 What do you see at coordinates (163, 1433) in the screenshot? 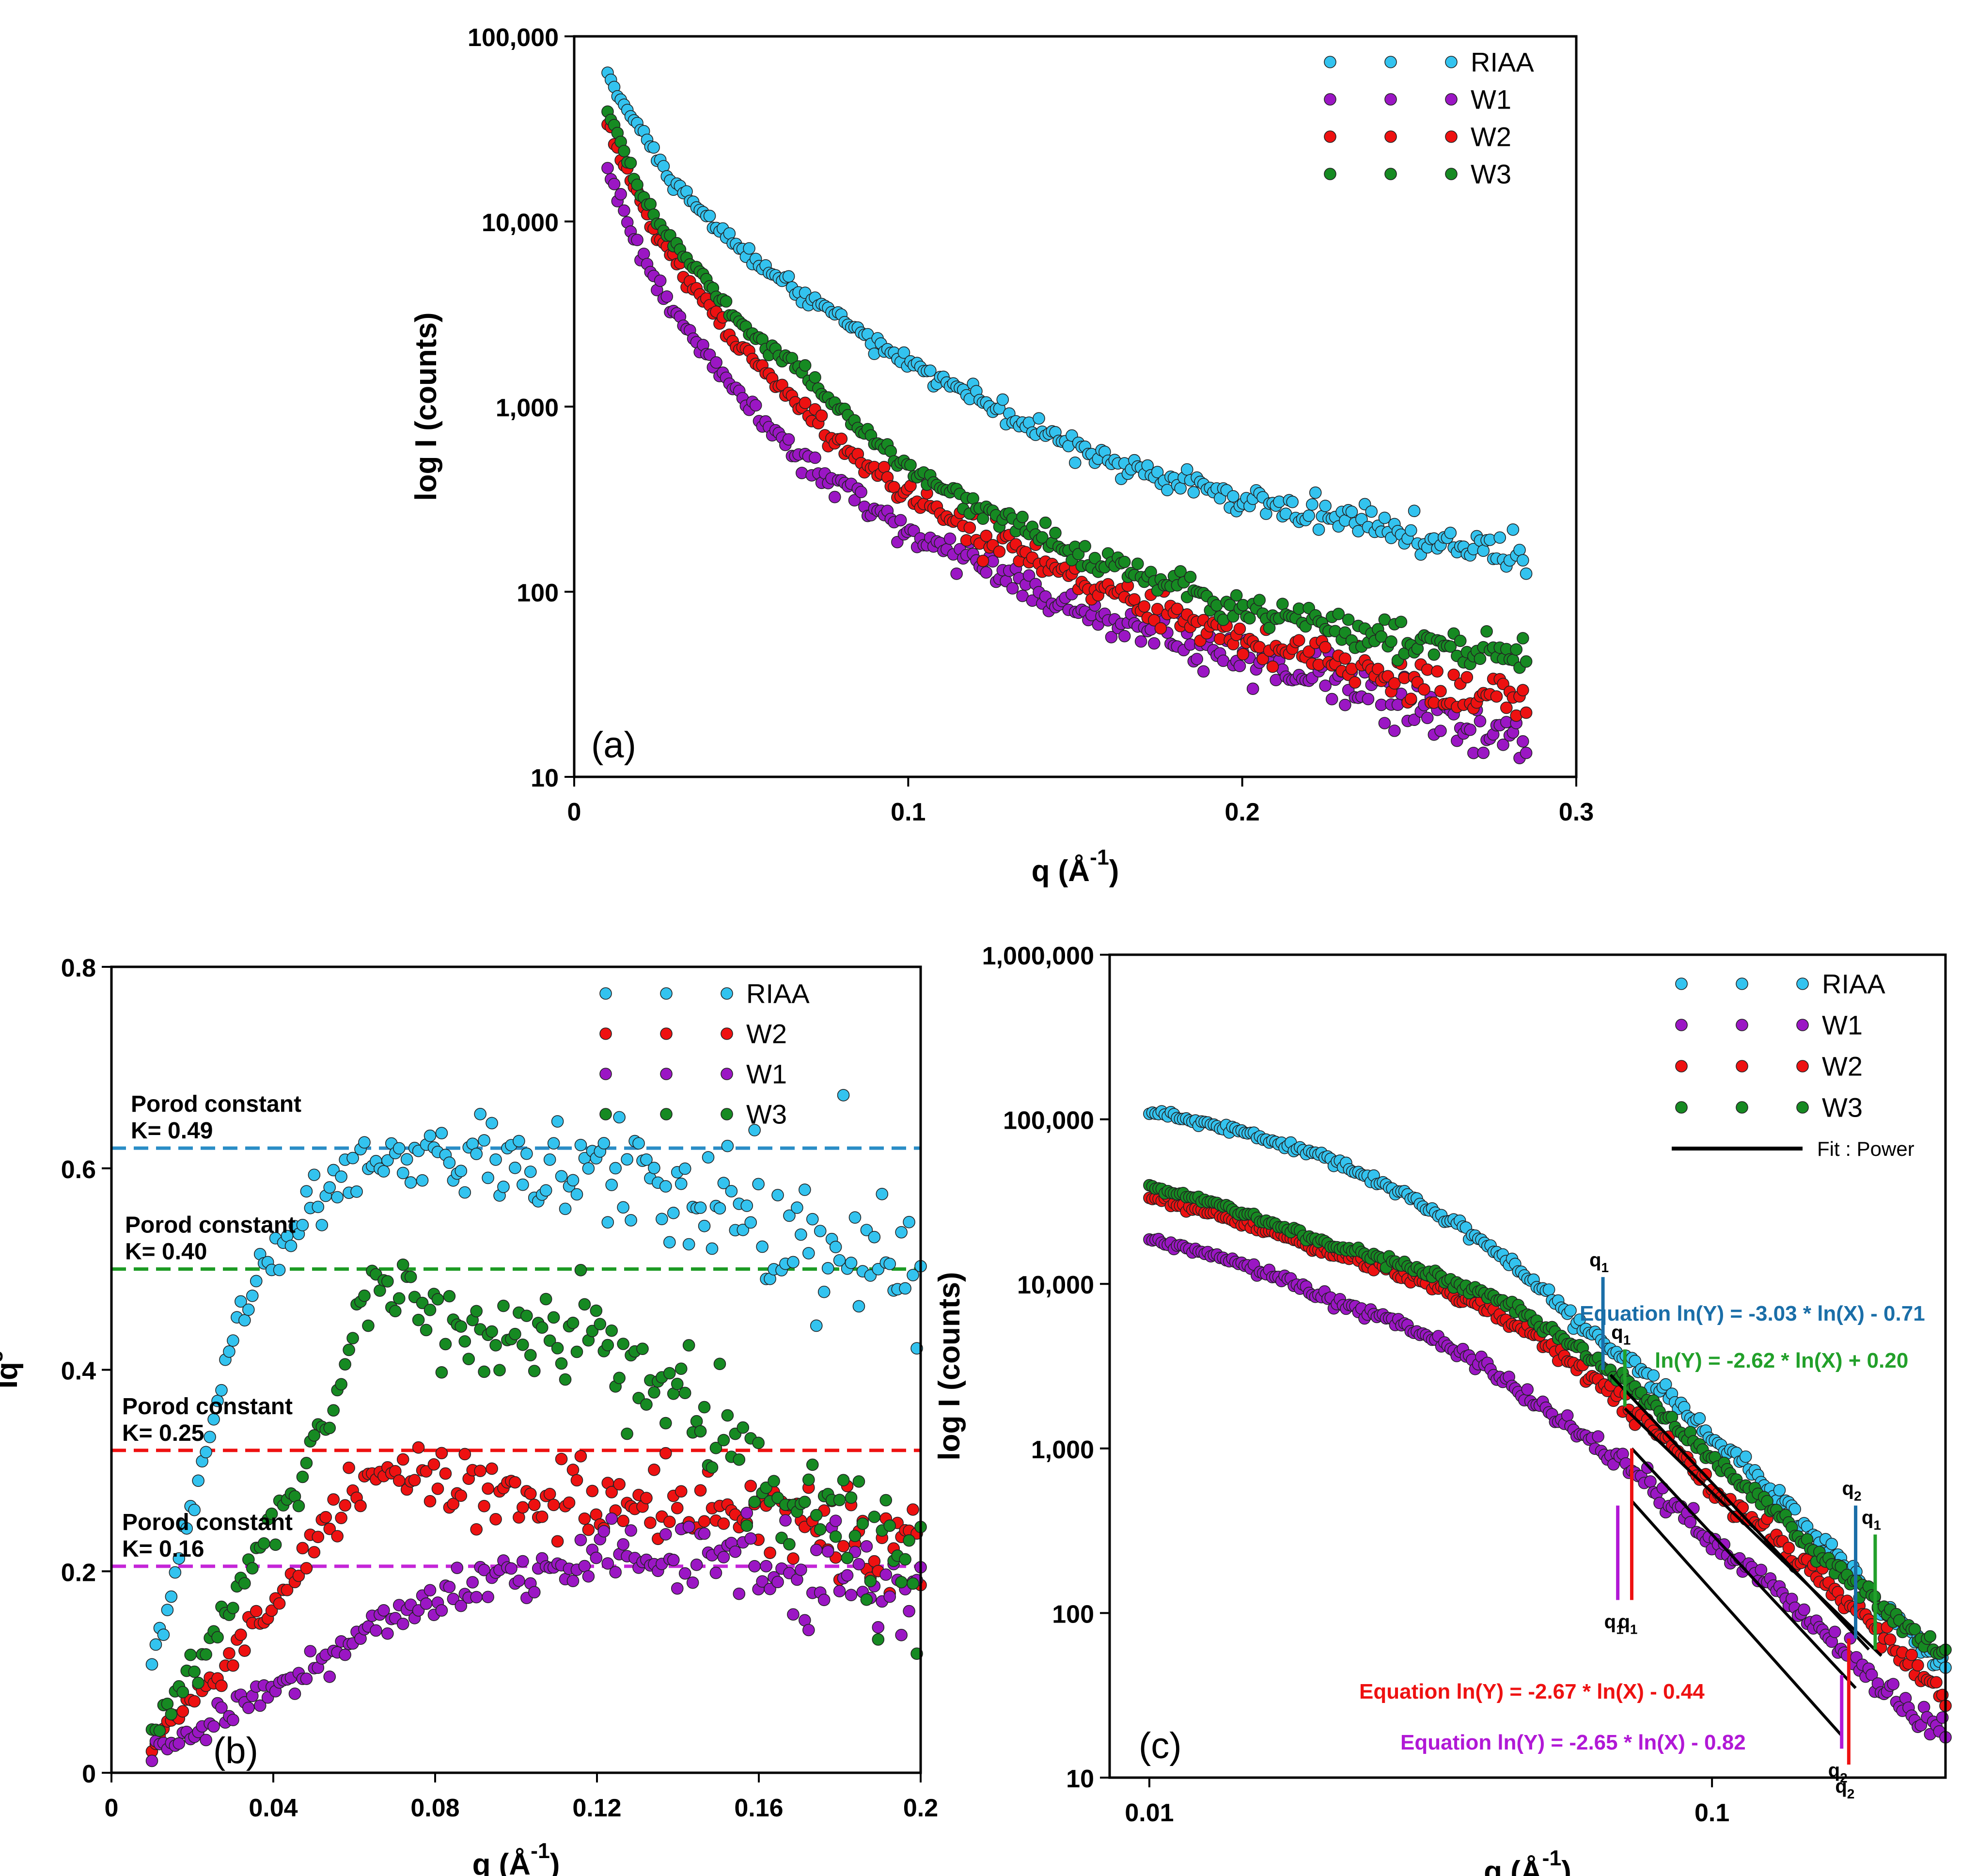
I see `porod-k-value: K= 0.25` at bounding box center [163, 1433].